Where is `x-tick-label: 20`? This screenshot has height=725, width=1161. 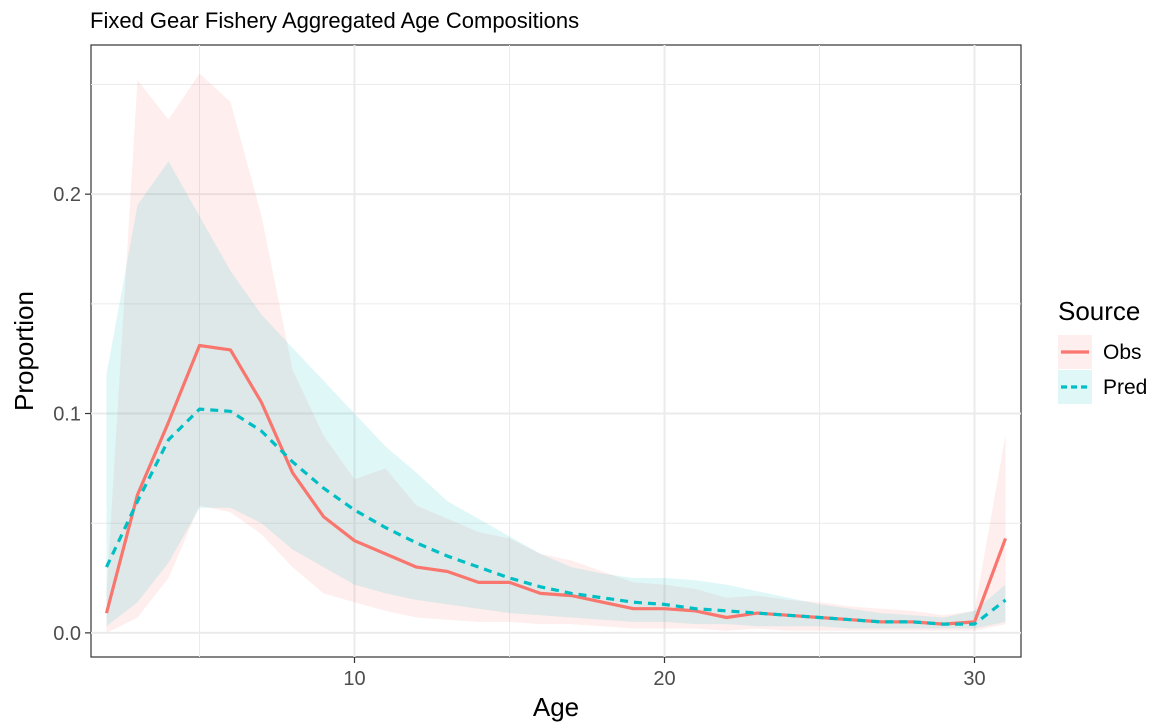
x-tick-label: 20 is located at coordinates (664, 679).